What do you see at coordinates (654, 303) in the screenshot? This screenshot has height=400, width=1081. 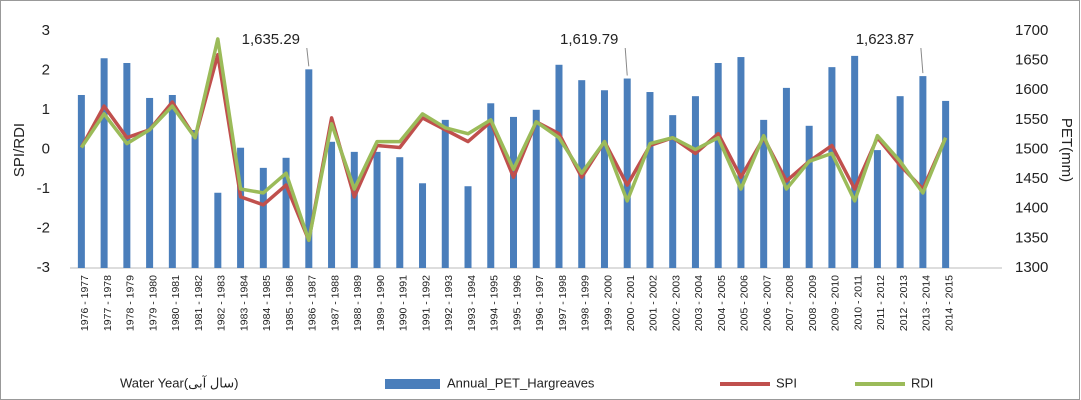 I see `x-tick-label: 2001 - 2002` at bounding box center [654, 303].